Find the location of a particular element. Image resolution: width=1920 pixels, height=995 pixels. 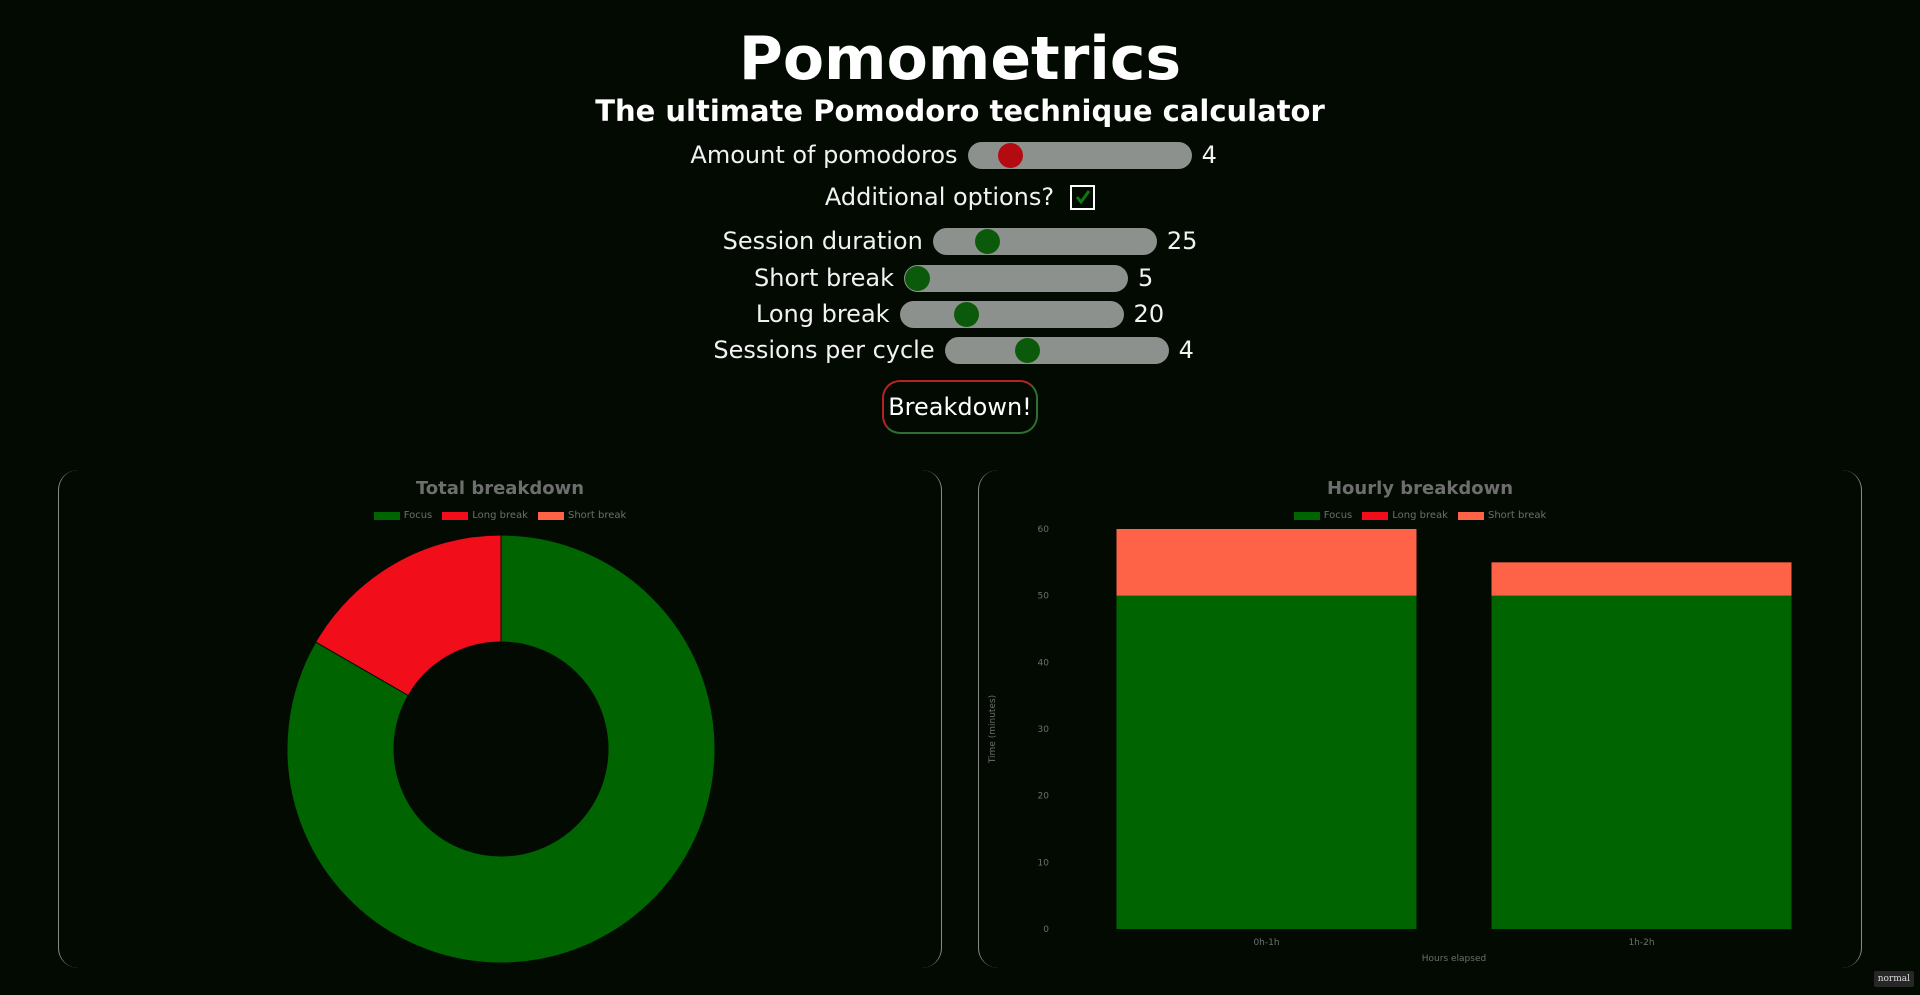

mode-badge: normal is located at coordinates (1893, 979).